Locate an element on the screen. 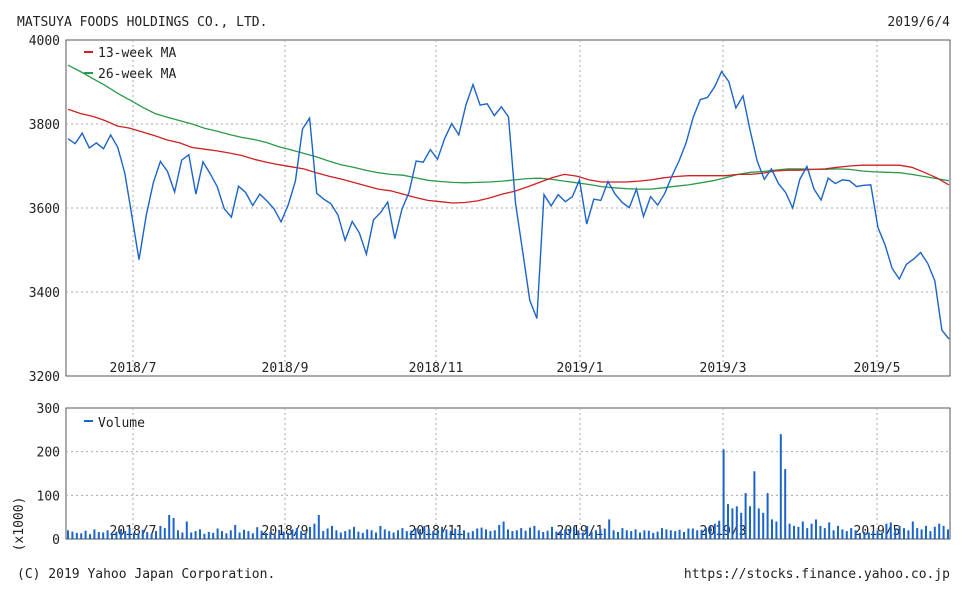 Image resolution: width=972 pixels, height=594 pixels. price-x-tick-label: 2019/1 is located at coordinates (580, 368).